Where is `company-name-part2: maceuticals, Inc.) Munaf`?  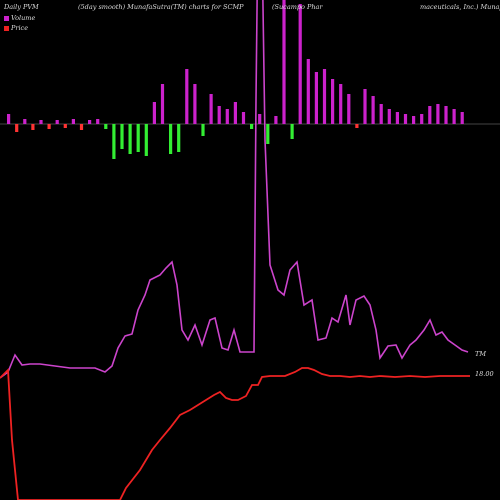
company-name-part2: maceuticals, Inc.) Munaf is located at coordinates (460, 7).